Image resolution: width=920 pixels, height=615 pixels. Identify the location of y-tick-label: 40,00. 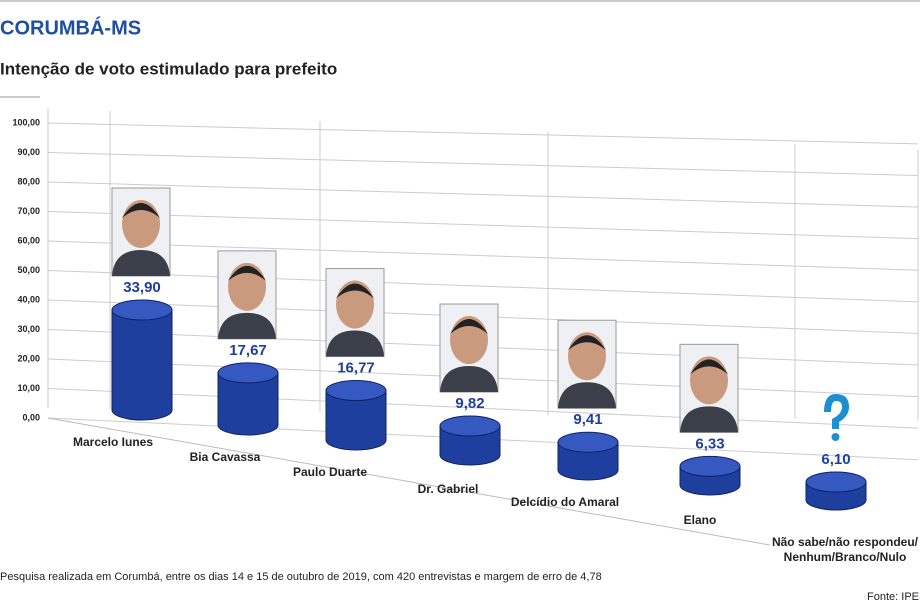
(28, 299).